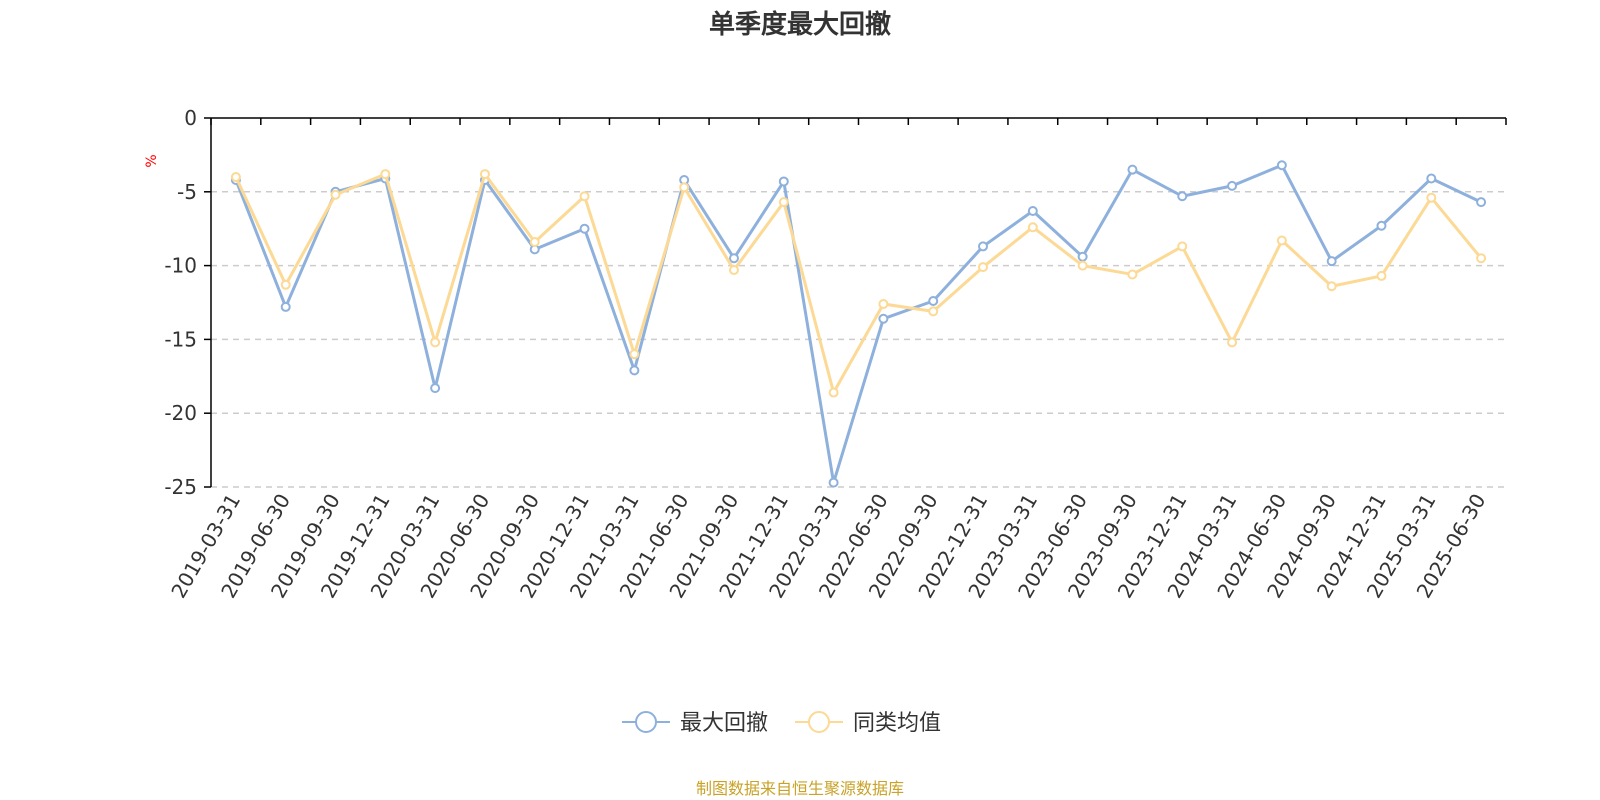 The image size is (1600, 800). Describe the element at coordinates (897, 723) in the screenshot. I see `legend-label-2: 同类均值` at that location.